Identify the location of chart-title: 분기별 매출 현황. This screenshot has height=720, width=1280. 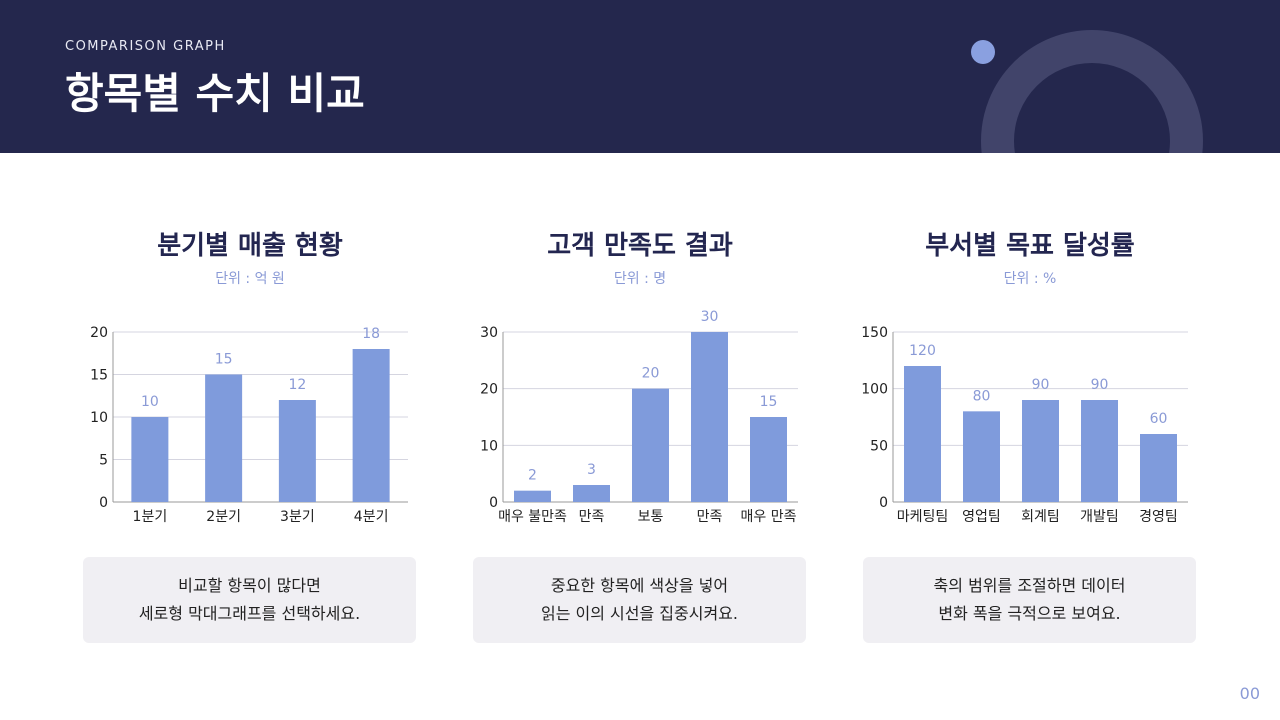
(250, 246).